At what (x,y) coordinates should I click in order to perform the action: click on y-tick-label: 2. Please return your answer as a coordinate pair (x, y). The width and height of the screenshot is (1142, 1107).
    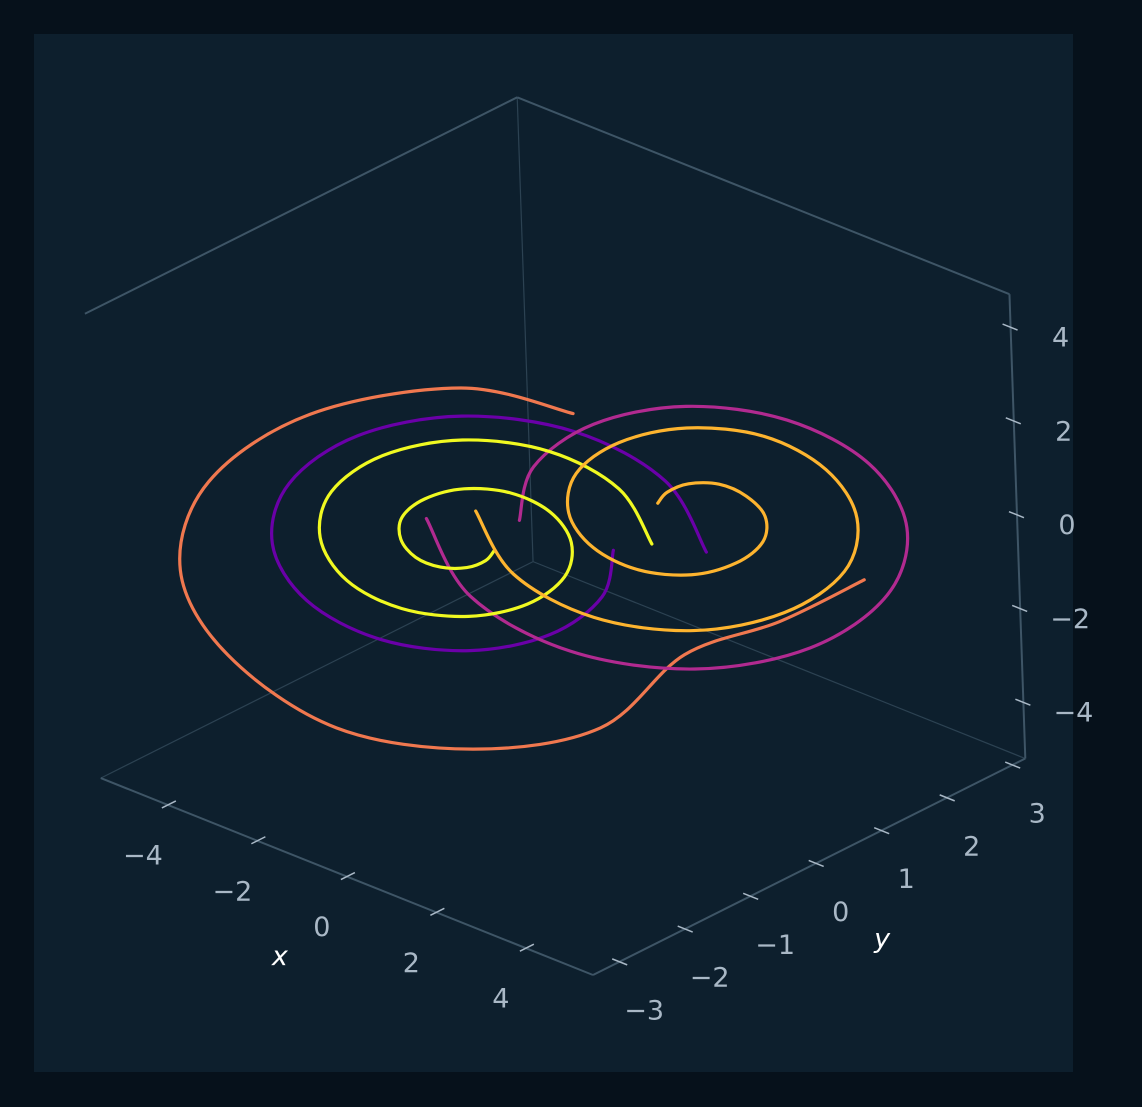
    Looking at the image, I should click on (971, 846).